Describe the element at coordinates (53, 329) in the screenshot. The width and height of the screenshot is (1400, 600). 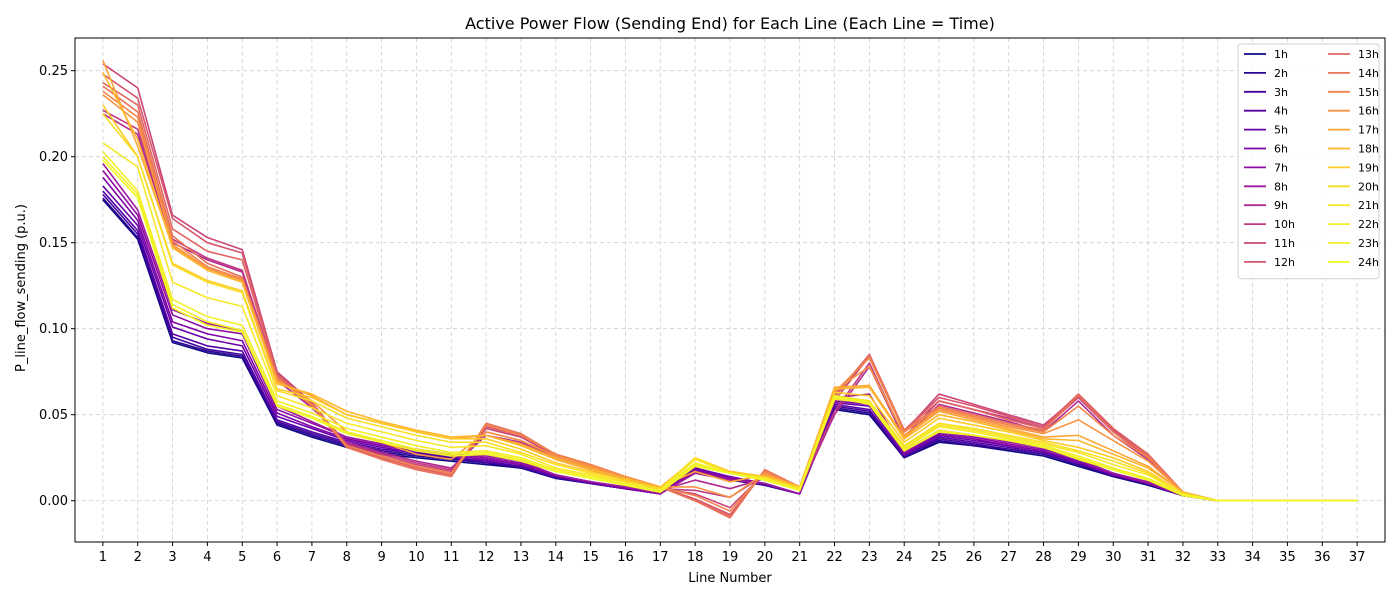
I see `y-tick-label: 0.10` at that location.